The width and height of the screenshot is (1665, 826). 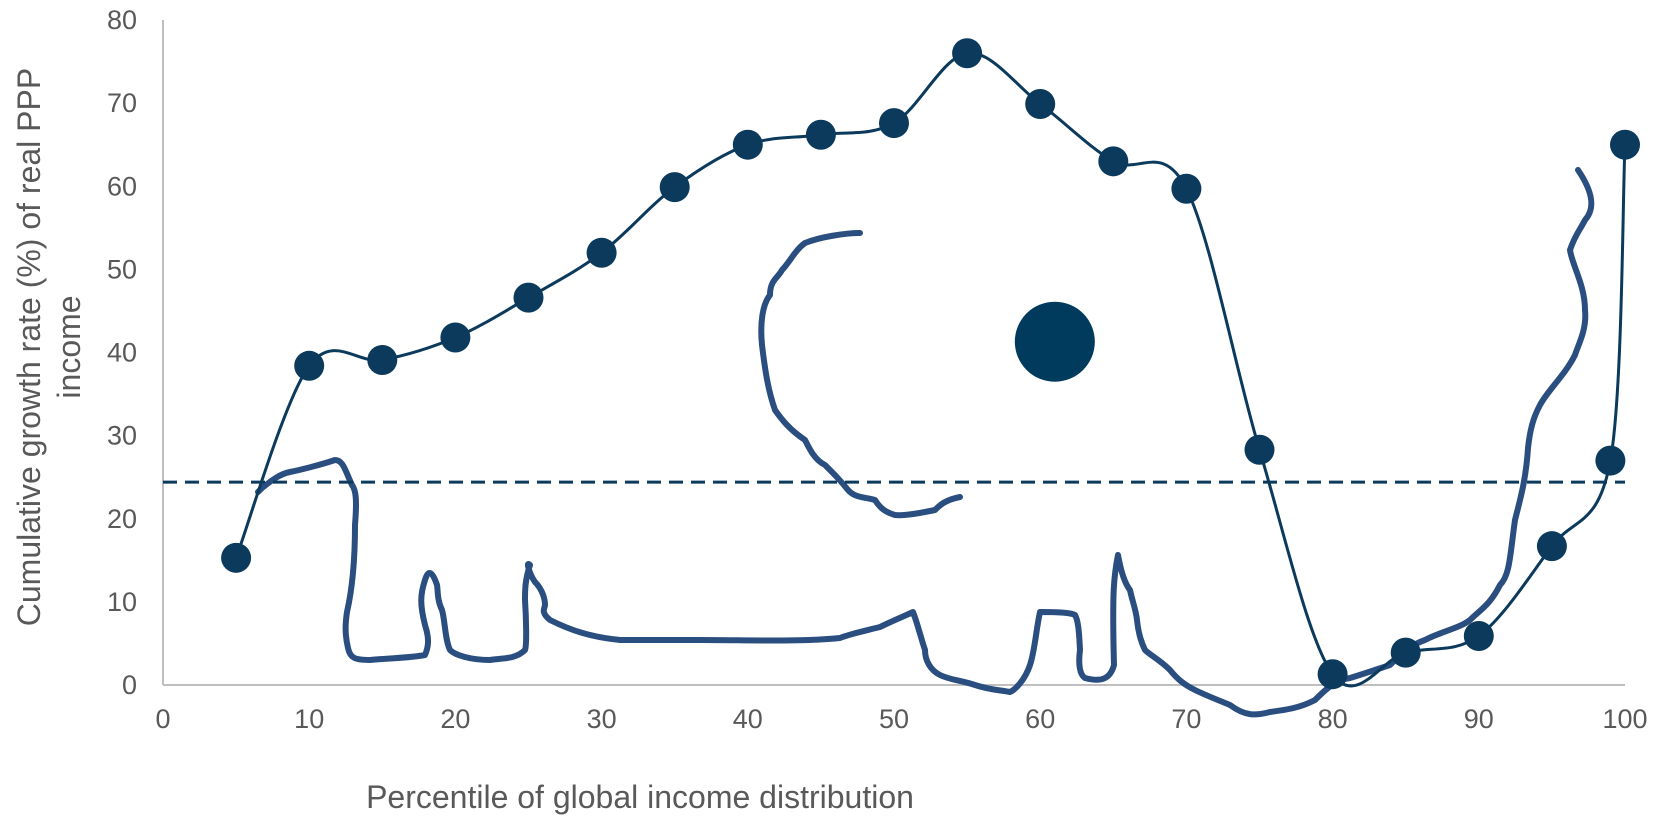 What do you see at coordinates (1186, 719) in the screenshot?
I see `x-tick-label: 70` at bounding box center [1186, 719].